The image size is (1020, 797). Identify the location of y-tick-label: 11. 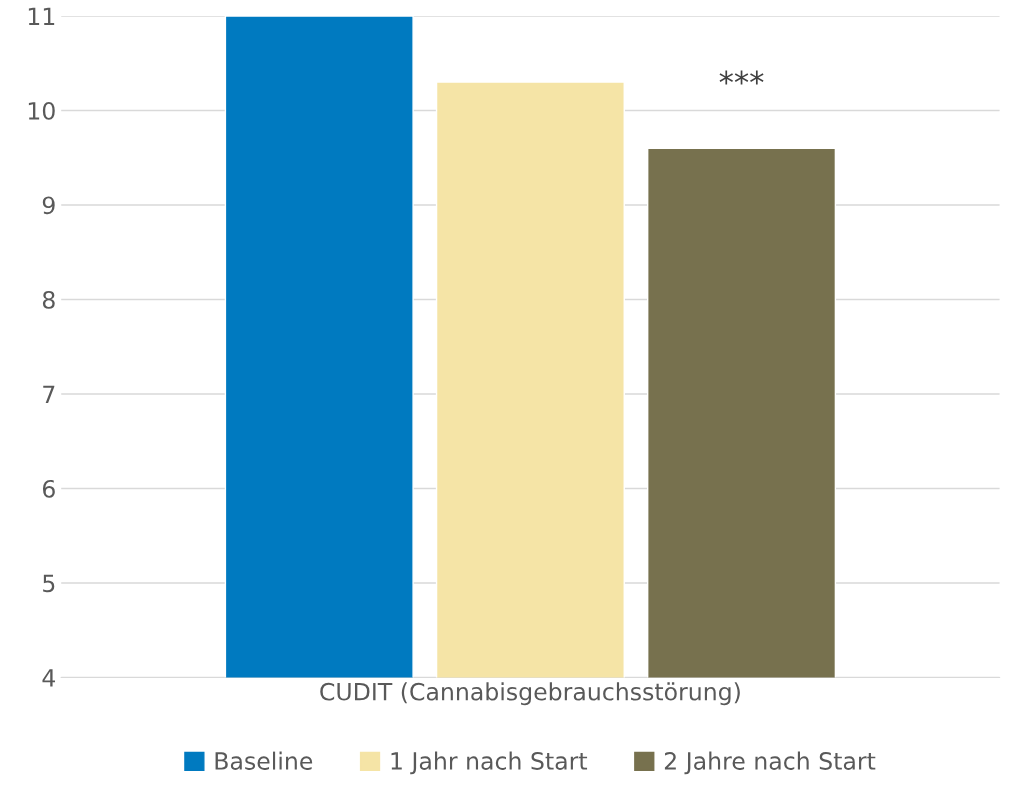
(41, 16).